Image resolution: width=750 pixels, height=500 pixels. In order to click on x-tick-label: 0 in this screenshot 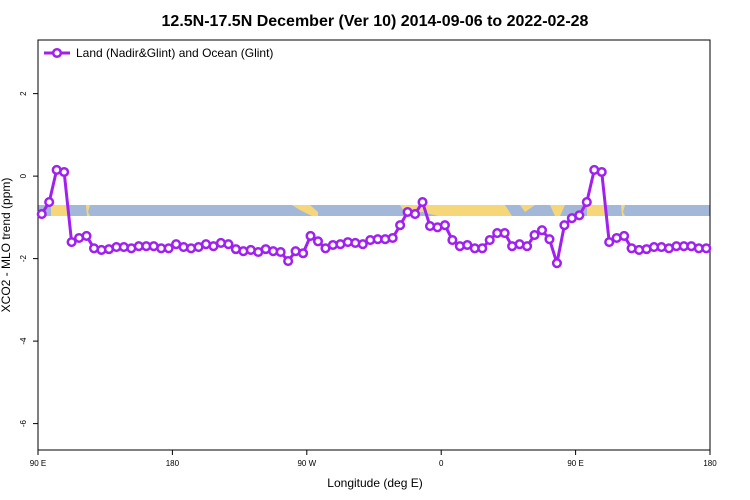, I will do `click(441, 463)`.